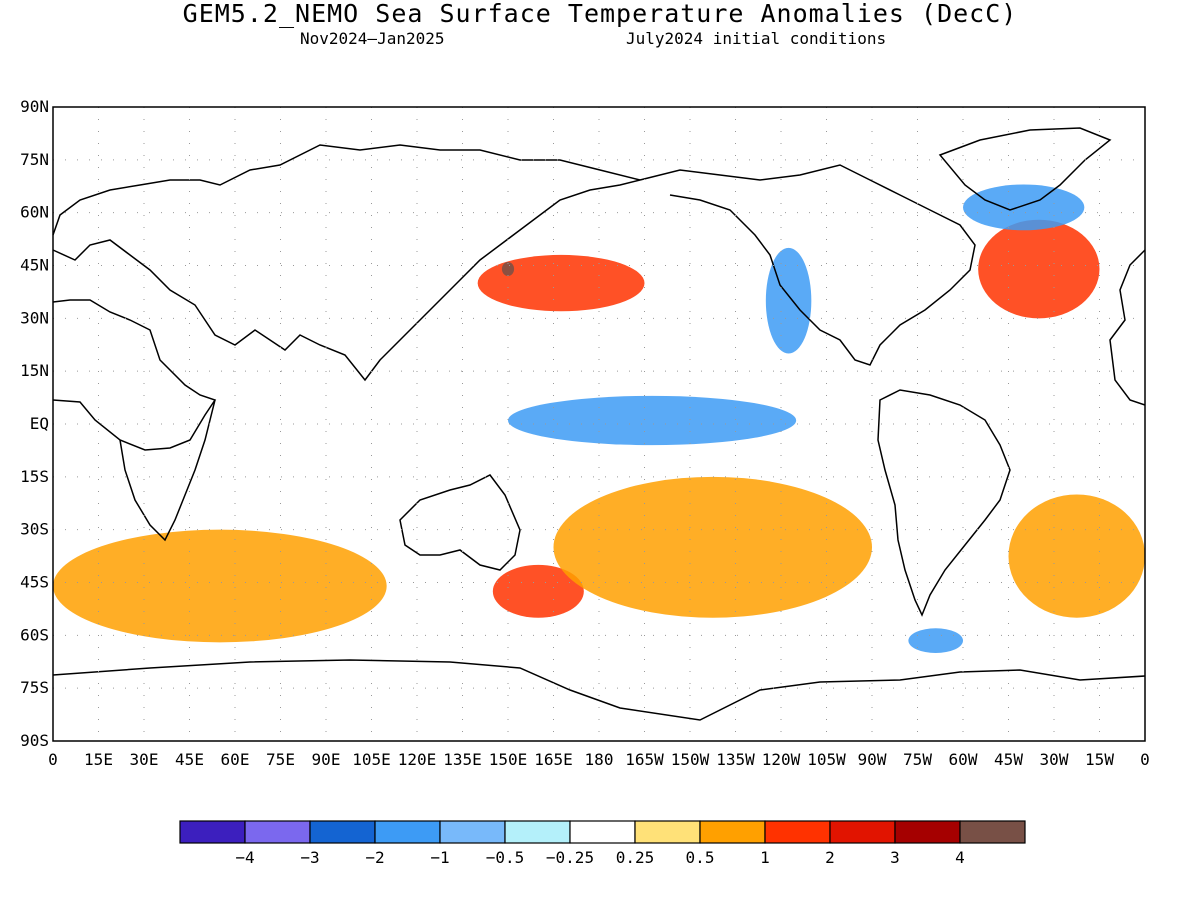 The image size is (1200, 900). I want to click on lon-tick-label: 150E, so click(508, 759).